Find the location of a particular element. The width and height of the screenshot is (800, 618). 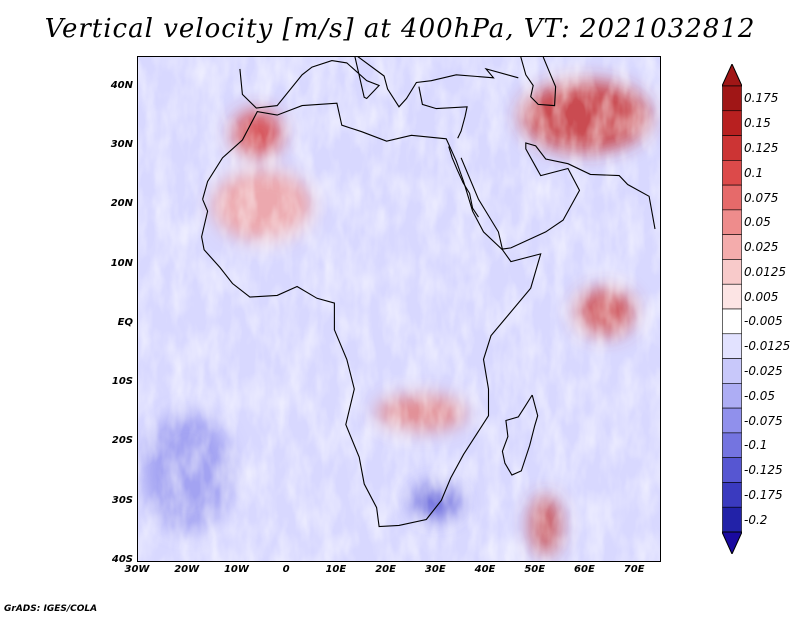

lon-tick-label: 20W is located at coordinates (187, 569).